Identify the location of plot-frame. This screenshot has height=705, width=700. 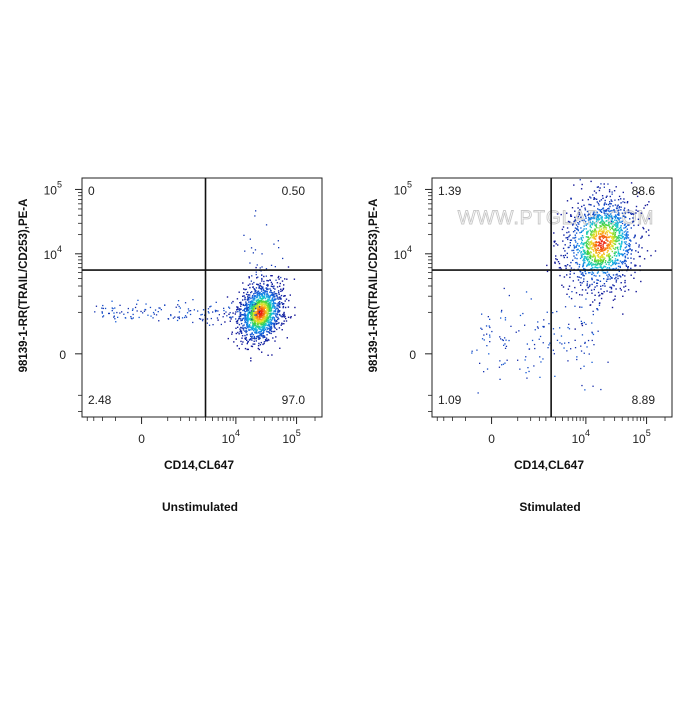
(202, 297).